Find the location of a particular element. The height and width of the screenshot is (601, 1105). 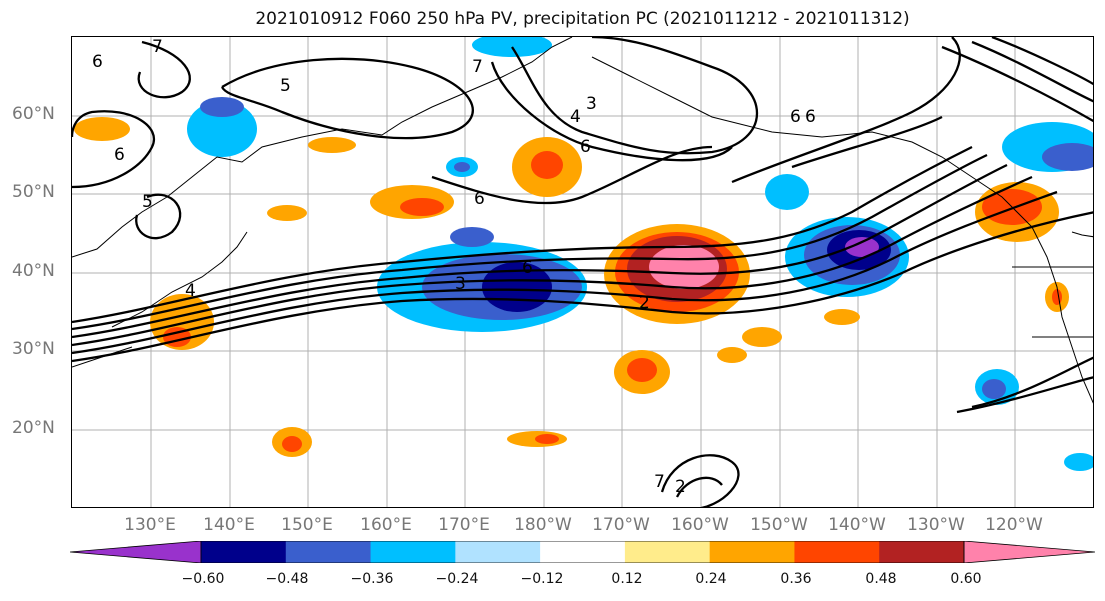

lon-label-170w: 170°W is located at coordinates (621, 525).